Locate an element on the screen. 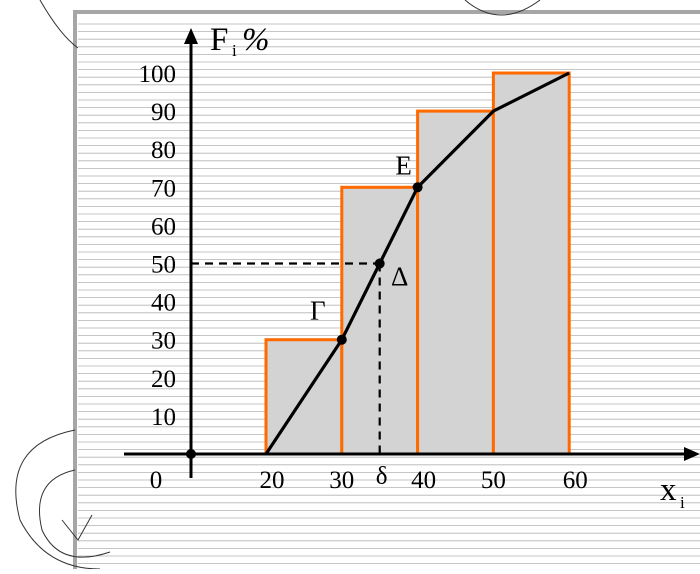  origin-label: 0 is located at coordinates (156, 480).